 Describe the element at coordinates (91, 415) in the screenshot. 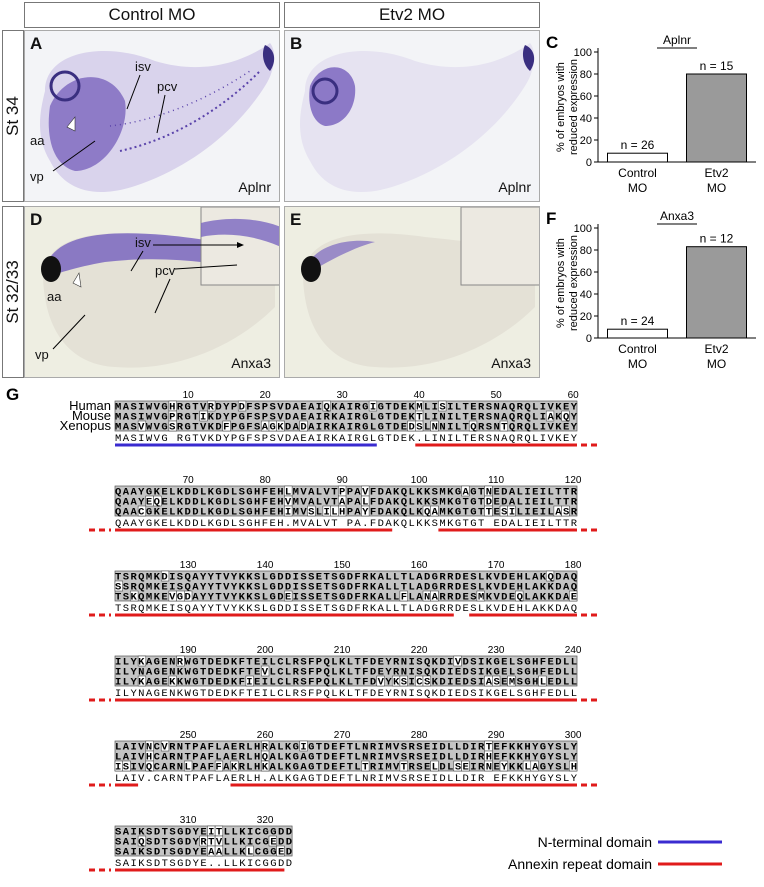

I see `species-label: Mouse` at that location.